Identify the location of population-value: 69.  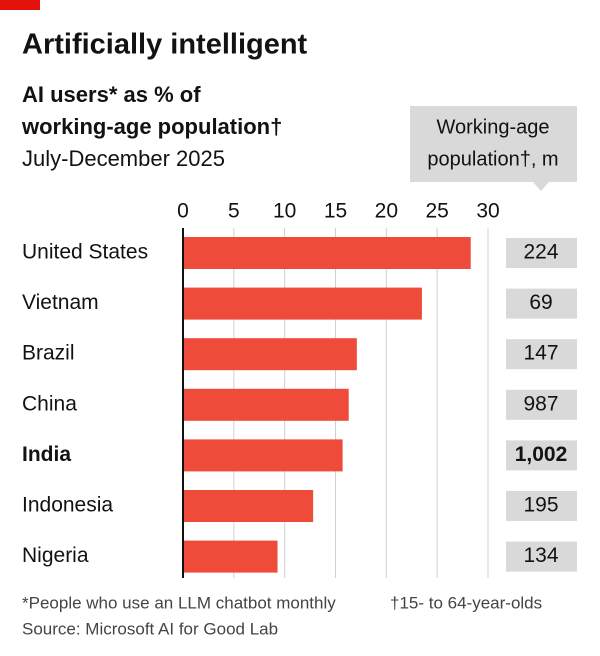
(540, 302).